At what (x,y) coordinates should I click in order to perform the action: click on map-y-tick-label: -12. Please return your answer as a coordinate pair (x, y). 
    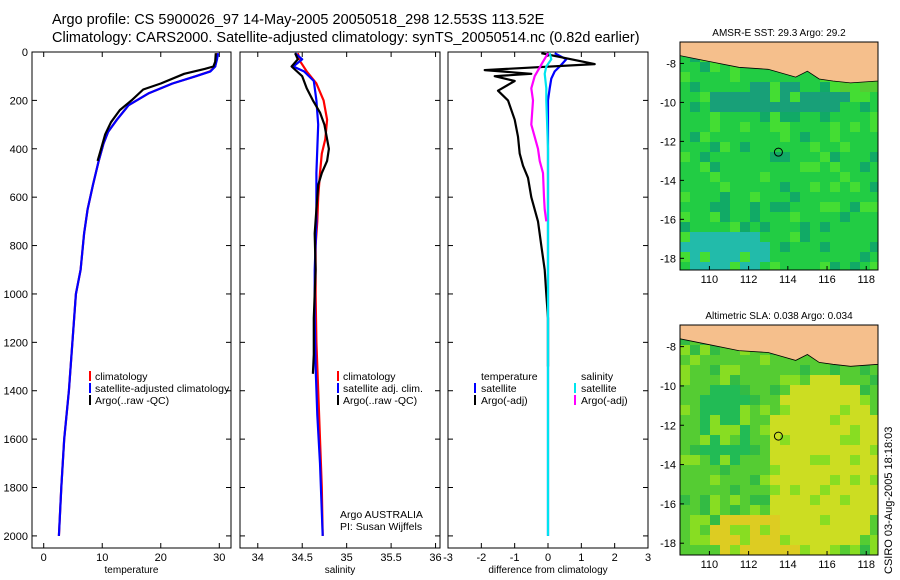
    Looking at the image, I should click on (668, 426).